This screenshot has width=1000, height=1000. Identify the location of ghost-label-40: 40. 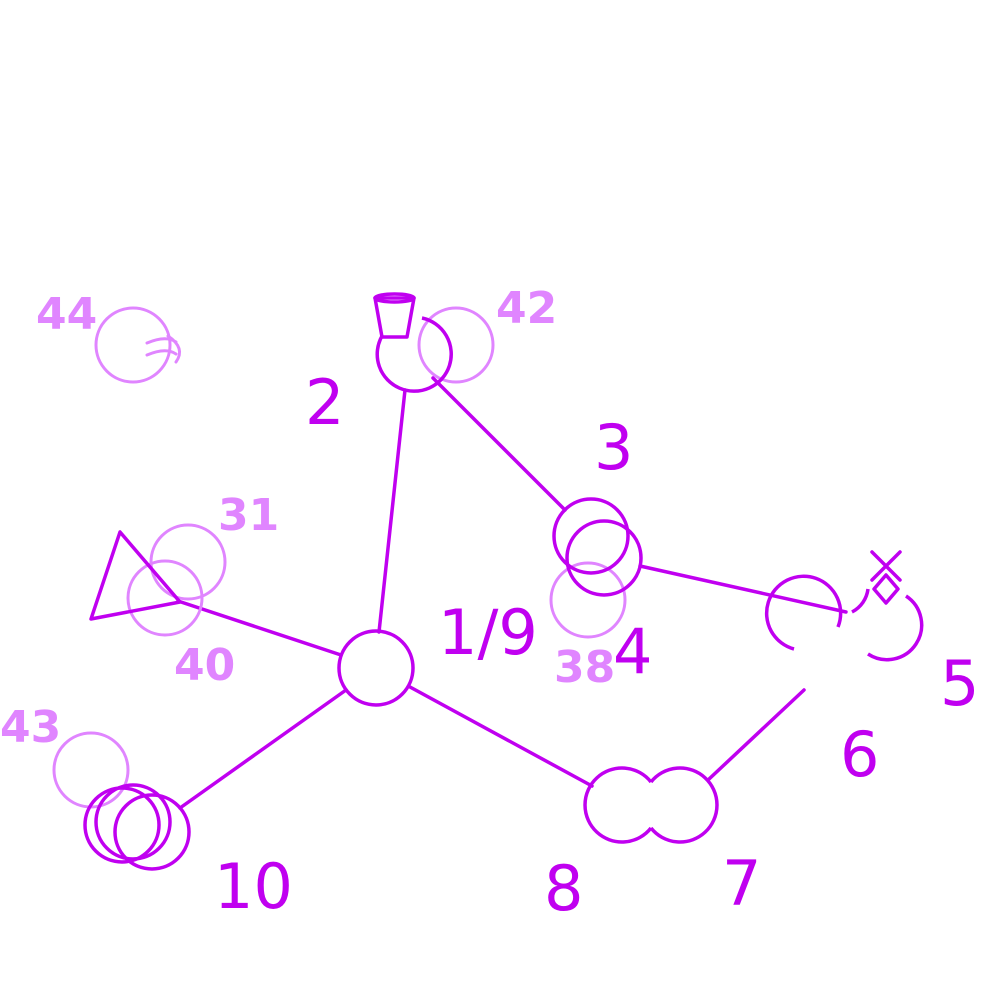
(204, 665).